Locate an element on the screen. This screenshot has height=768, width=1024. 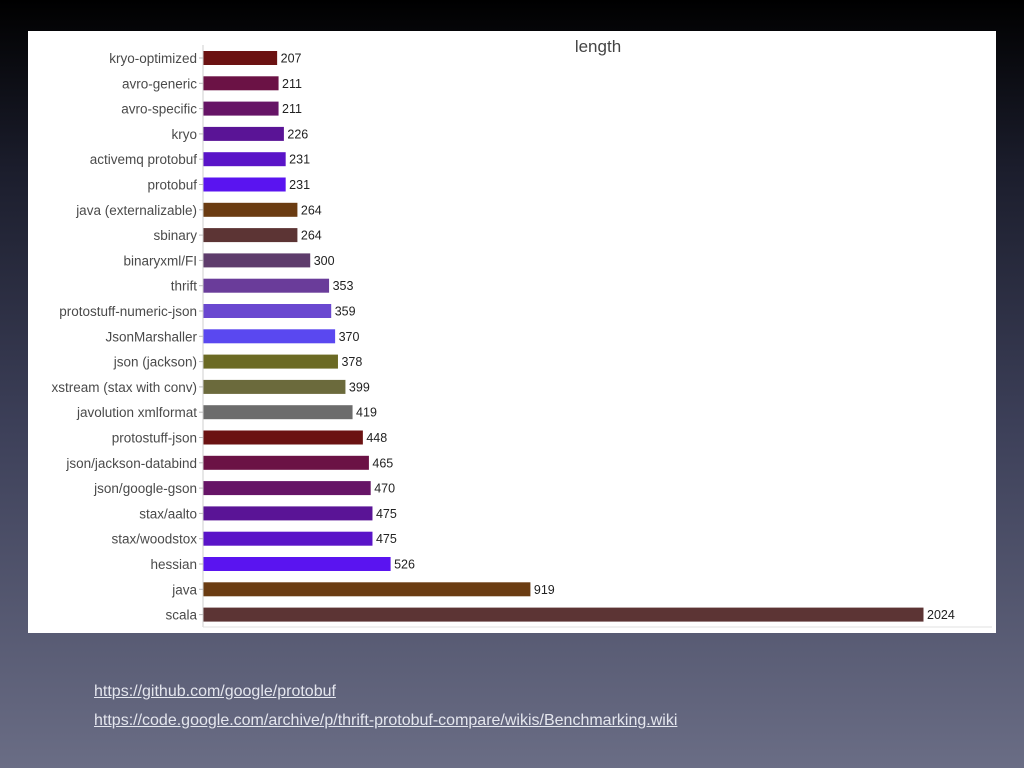
value-label: 919 is located at coordinates (544, 590).